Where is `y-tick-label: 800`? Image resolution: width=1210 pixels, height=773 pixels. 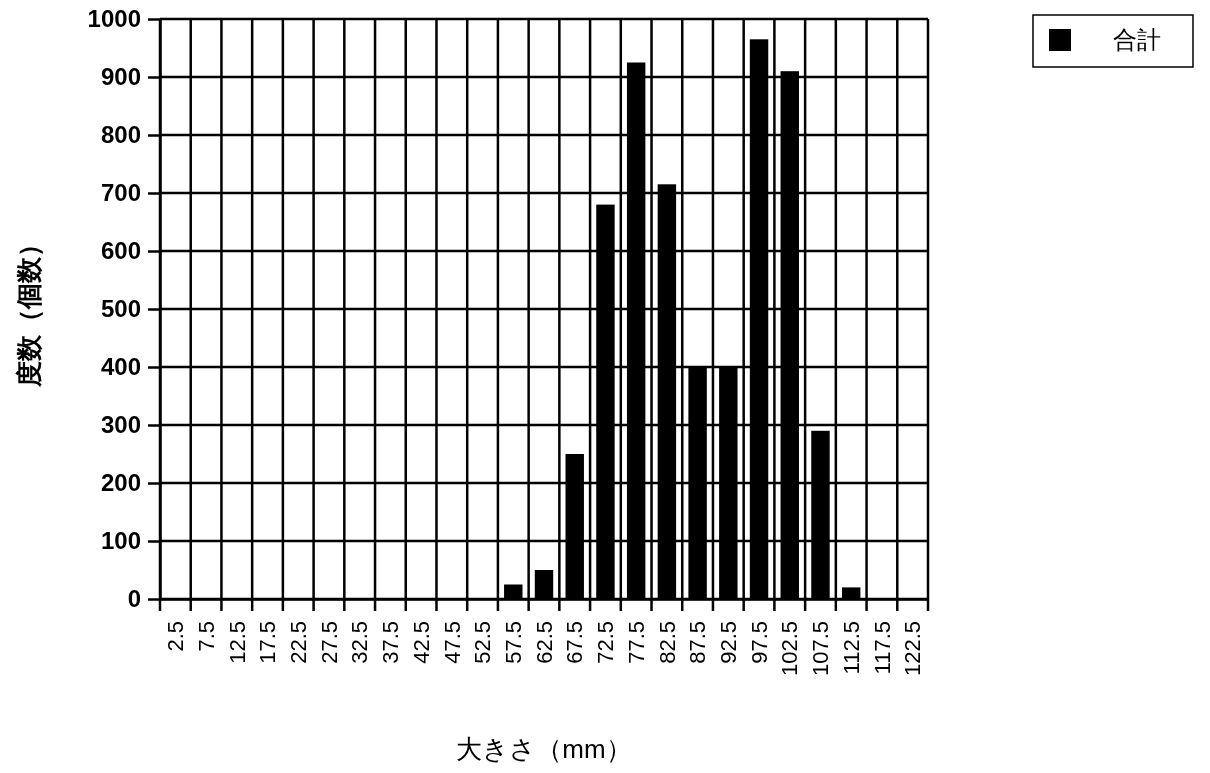 y-tick-label: 800 is located at coordinates (120, 135).